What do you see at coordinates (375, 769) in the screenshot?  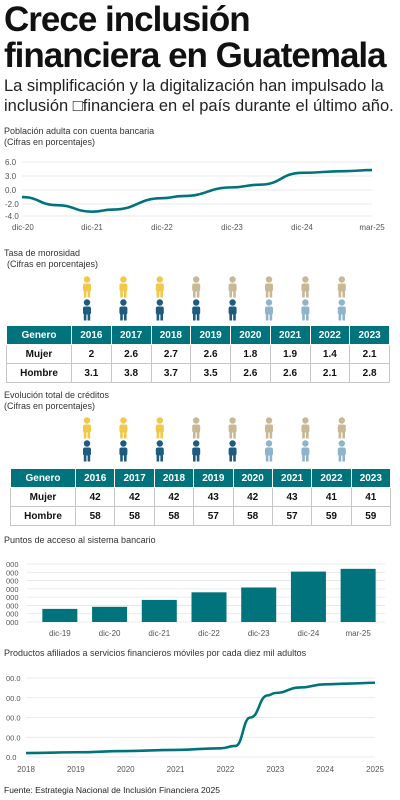 I see `chart5-xtick: 2025` at bounding box center [375, 769].